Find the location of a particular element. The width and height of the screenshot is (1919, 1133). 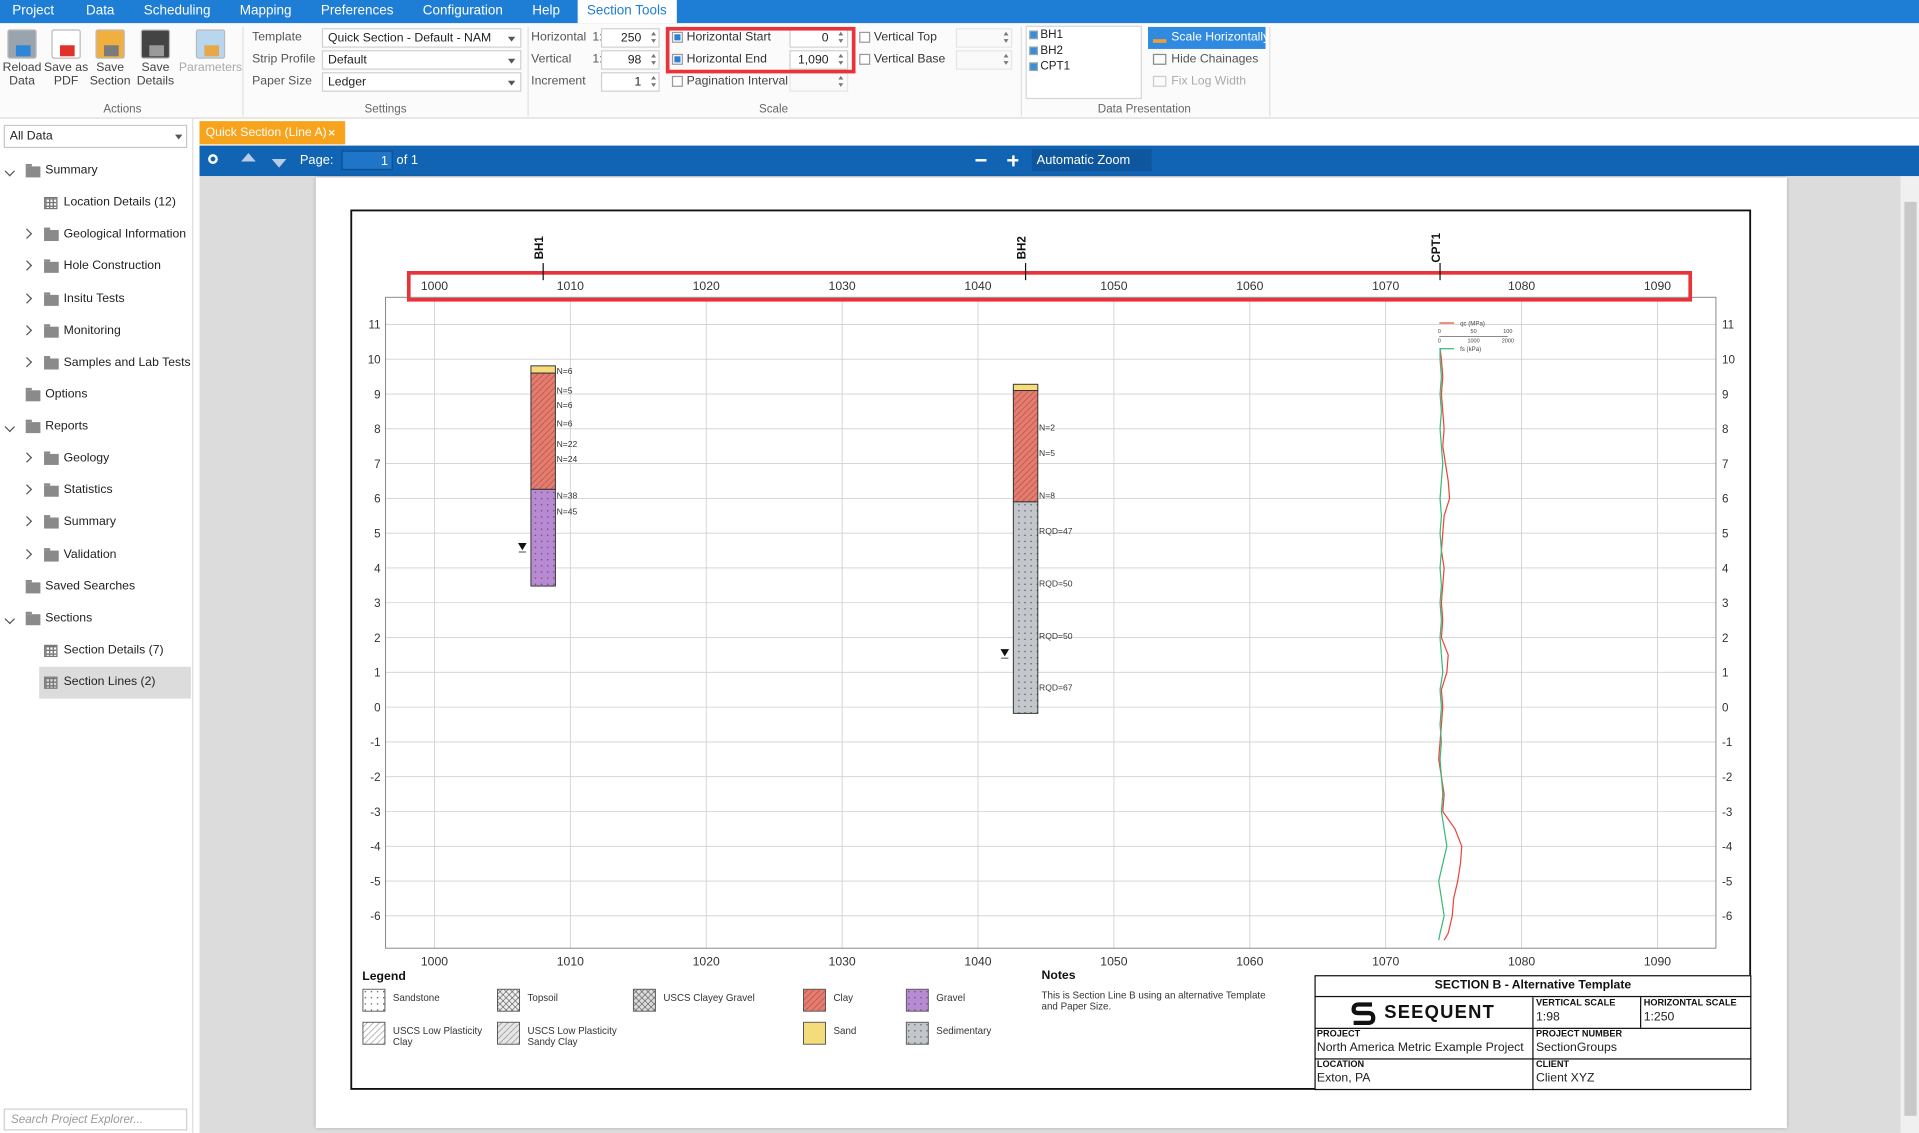

y-tick-label: -4 is located at coordinates (375, 847).